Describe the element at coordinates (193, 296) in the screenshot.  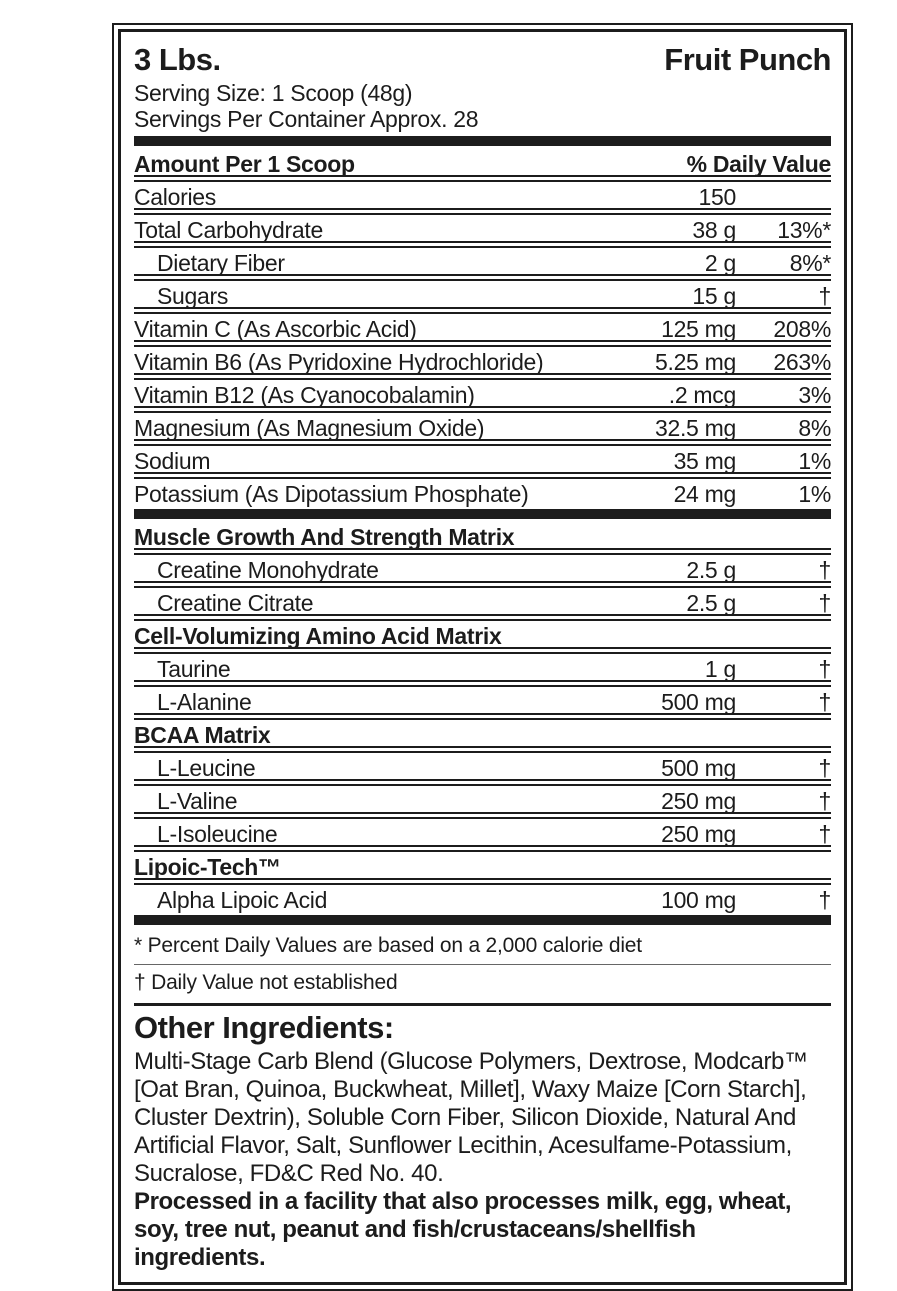
I see `nutrient-label: Sugars` at that location.